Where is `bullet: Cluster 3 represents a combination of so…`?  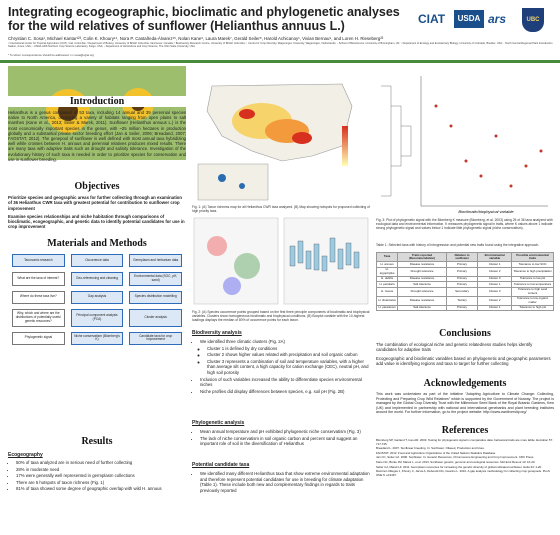 bullet: Cluster 3 represents a combination of so… is located at coordinates (288, 367).